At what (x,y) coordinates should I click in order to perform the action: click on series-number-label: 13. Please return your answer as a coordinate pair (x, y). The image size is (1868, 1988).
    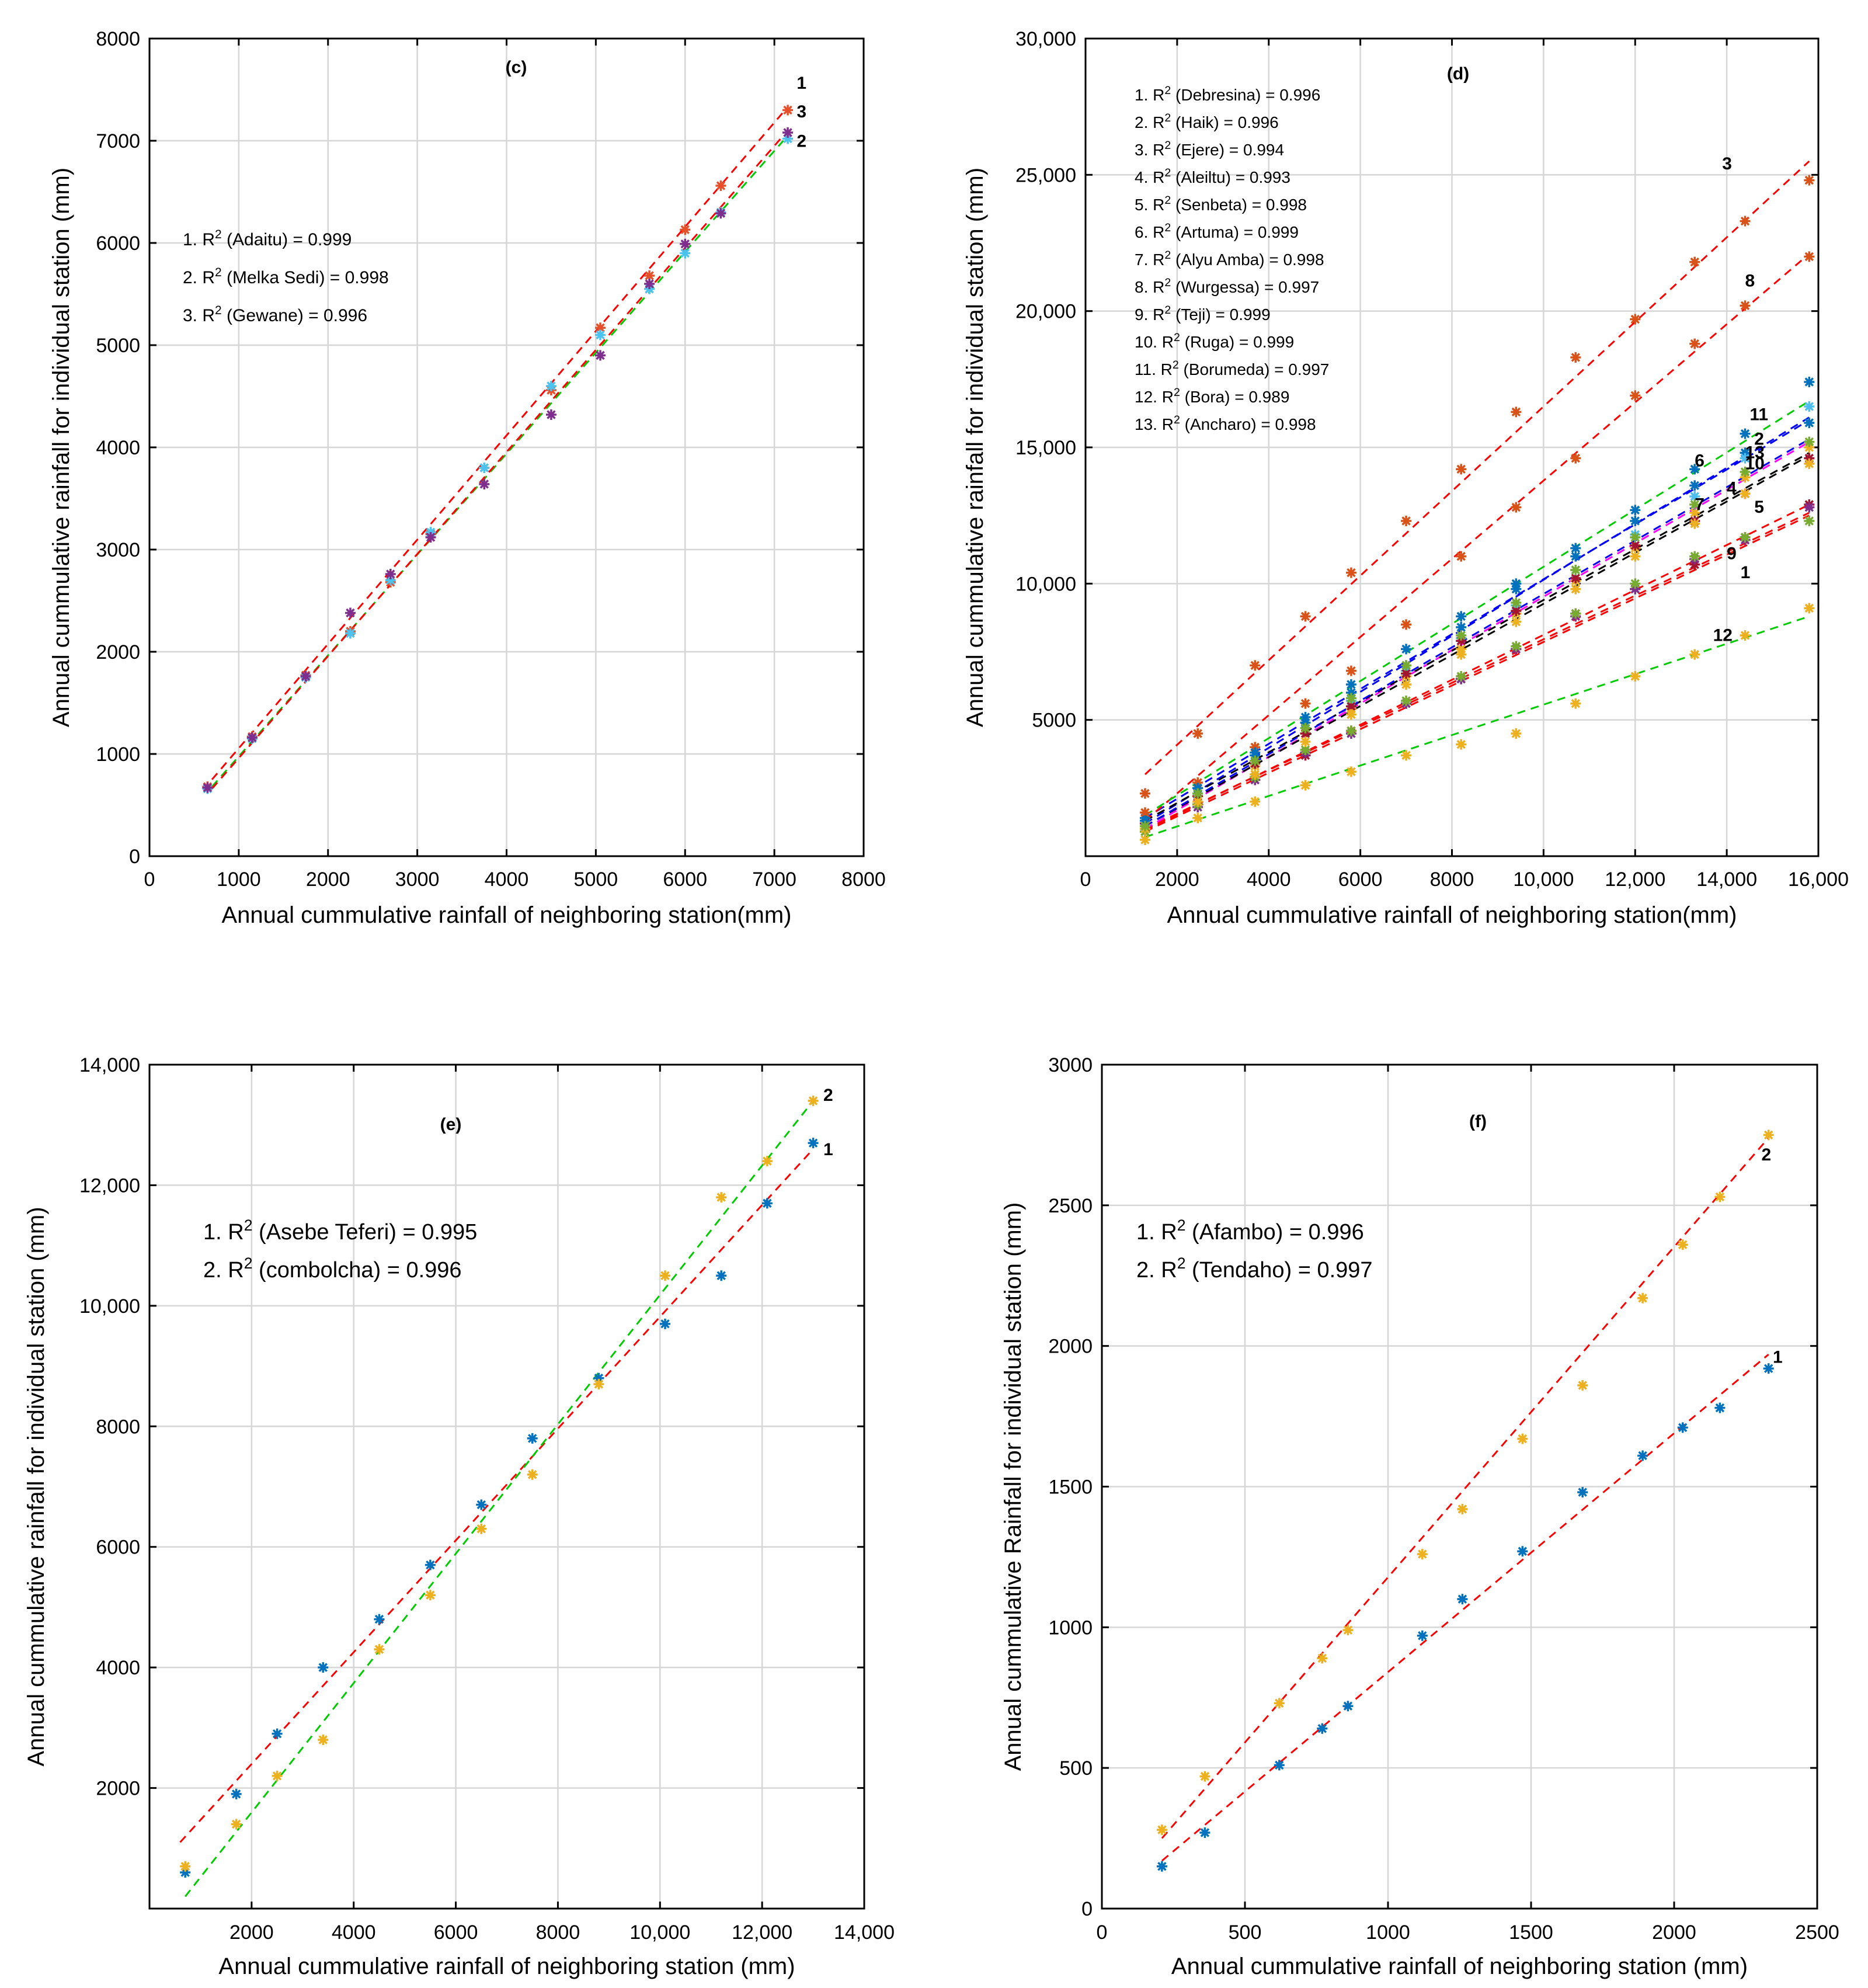
    Looking at the image, I should click on (1755, 453).